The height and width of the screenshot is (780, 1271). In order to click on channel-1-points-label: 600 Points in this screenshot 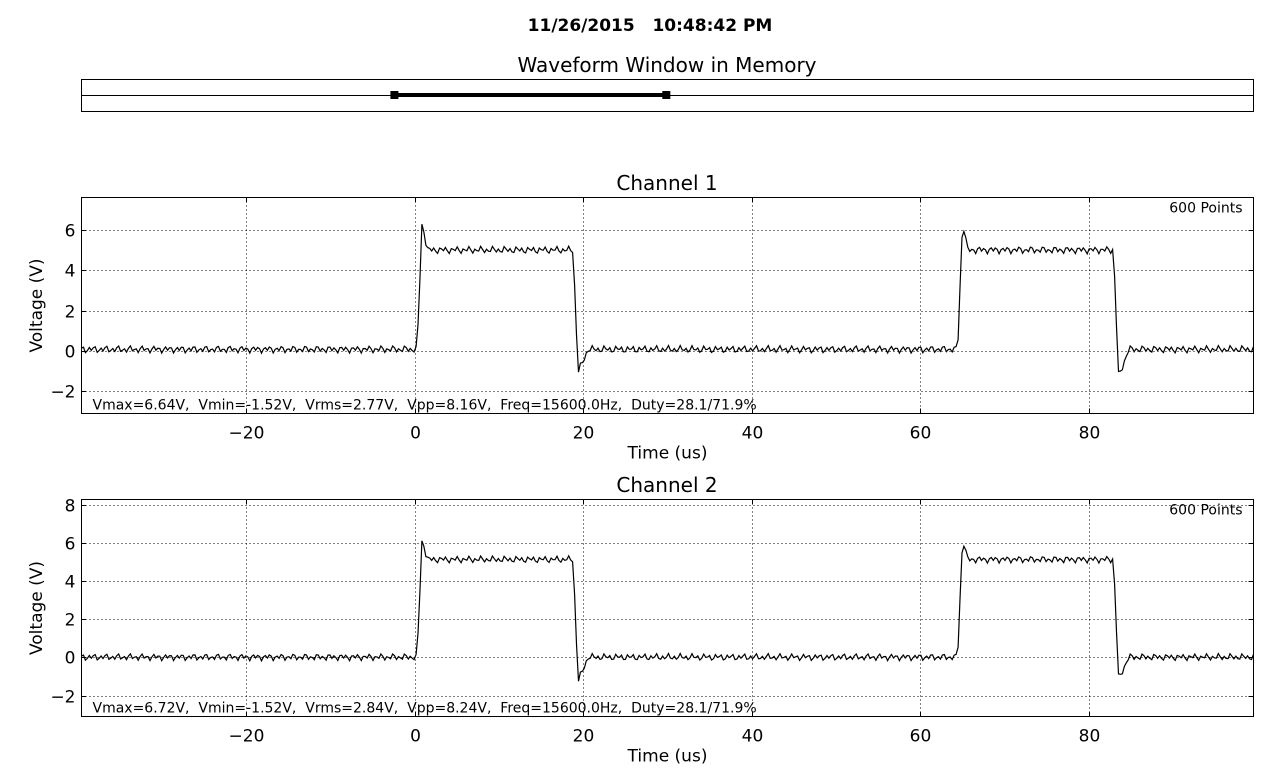, I will do `click(1205, 209)`.